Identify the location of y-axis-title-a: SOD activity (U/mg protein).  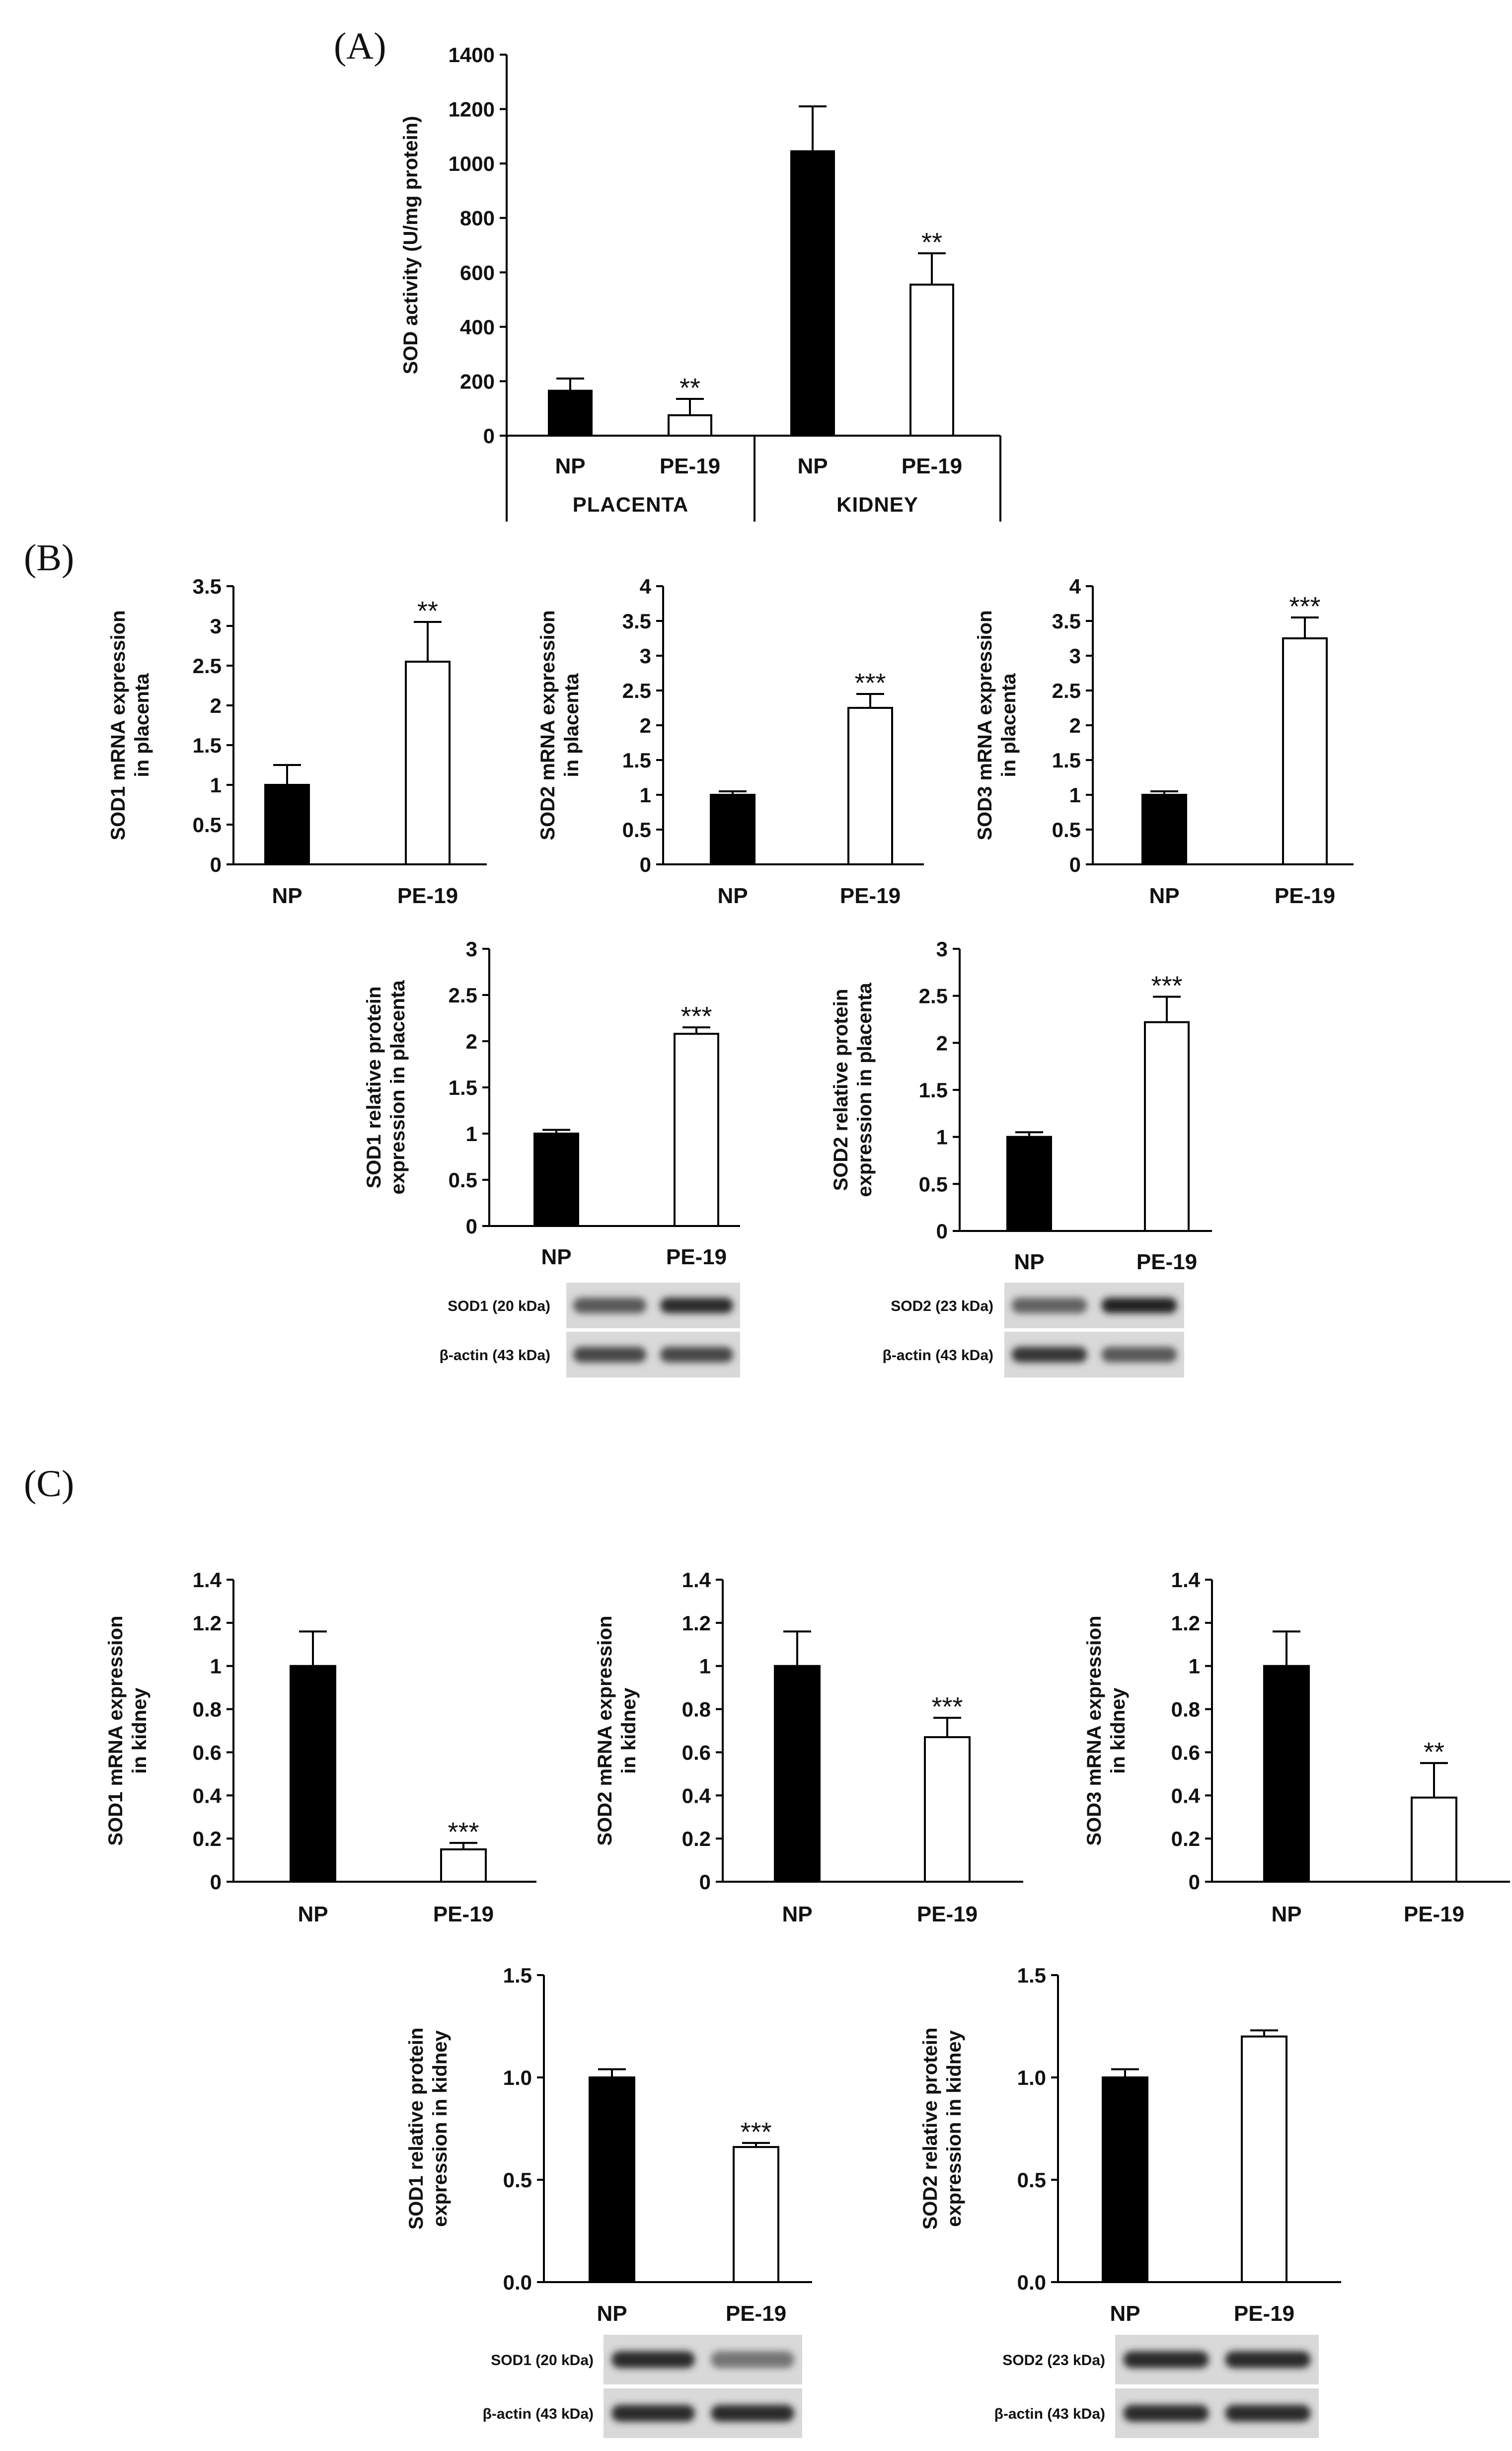
(411, 245).